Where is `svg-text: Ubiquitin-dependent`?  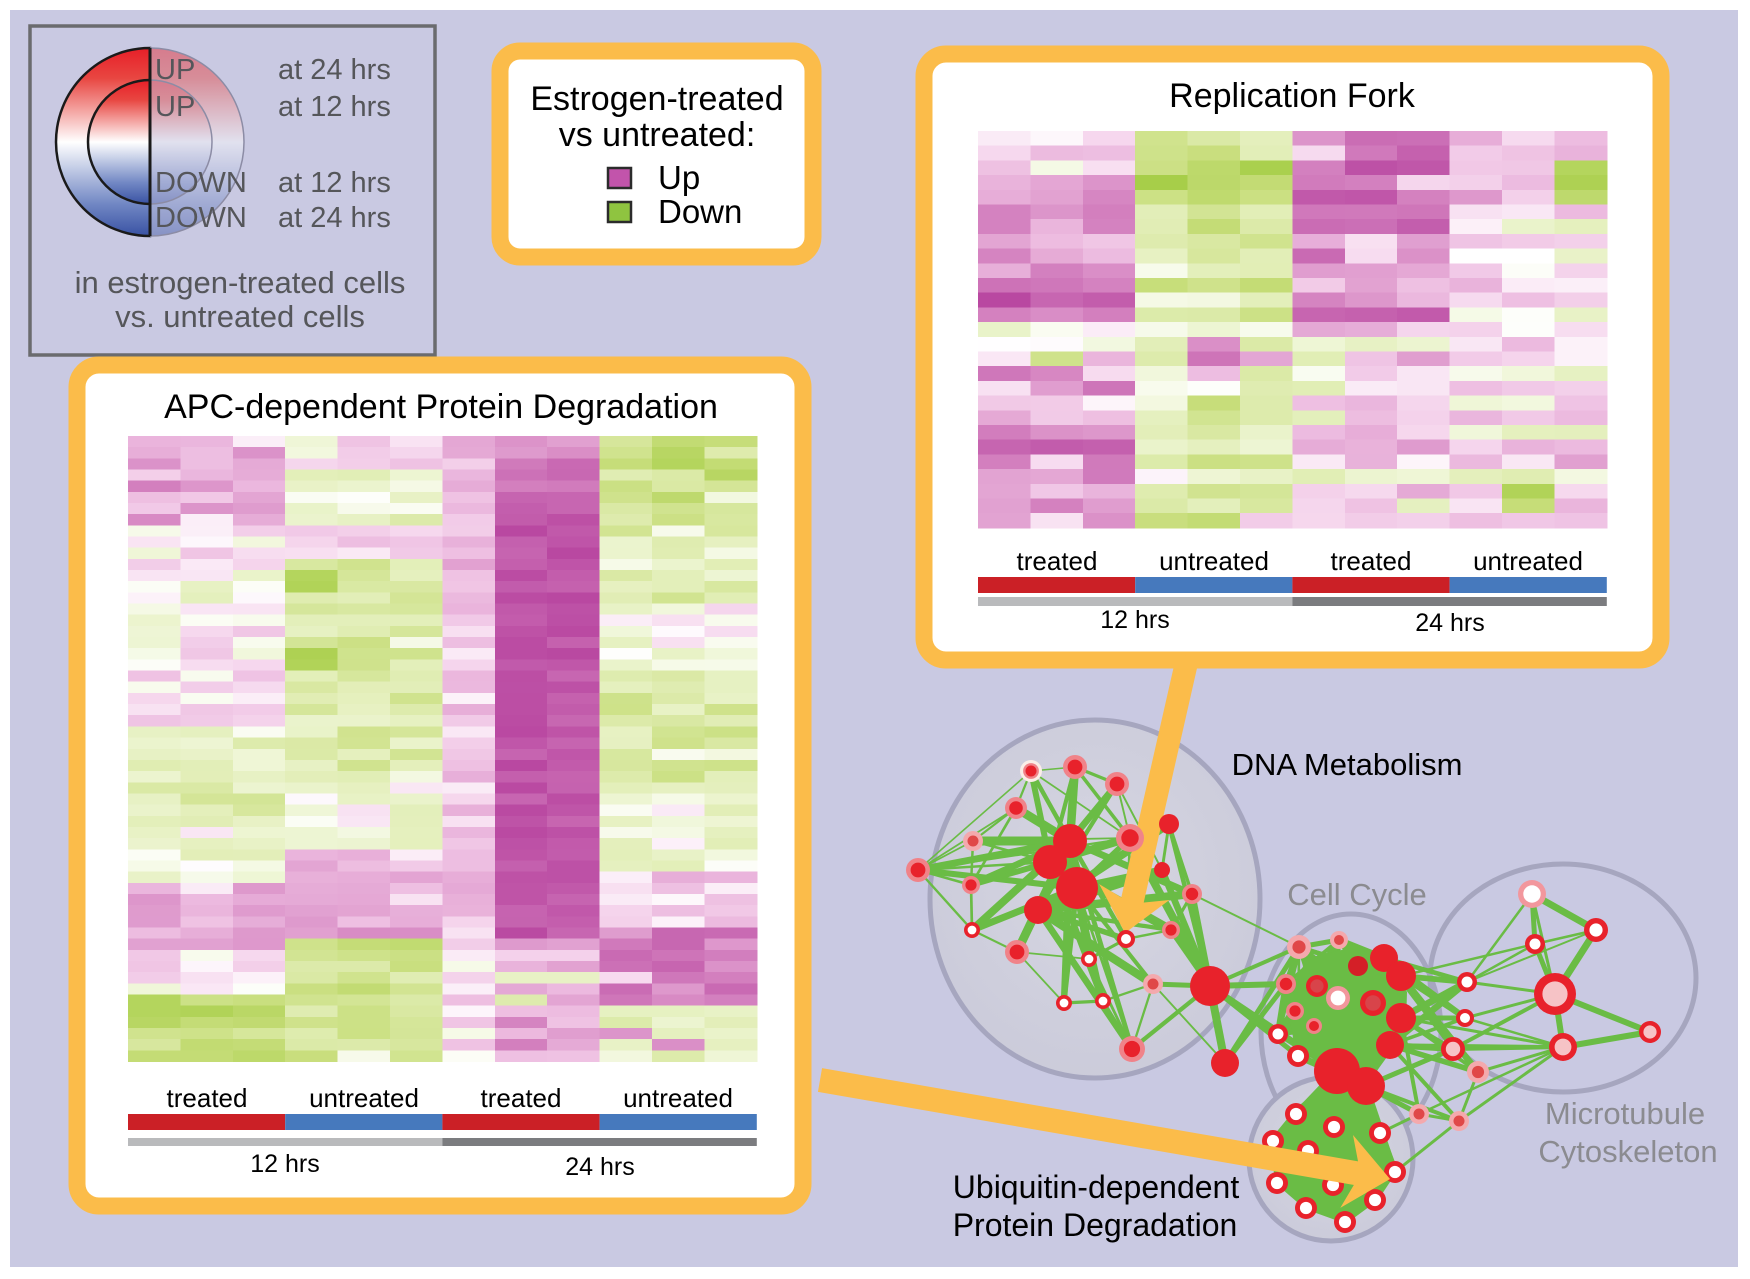
svg-text: Ubiquitin-dependent is located at coordinates (1096, 1187).